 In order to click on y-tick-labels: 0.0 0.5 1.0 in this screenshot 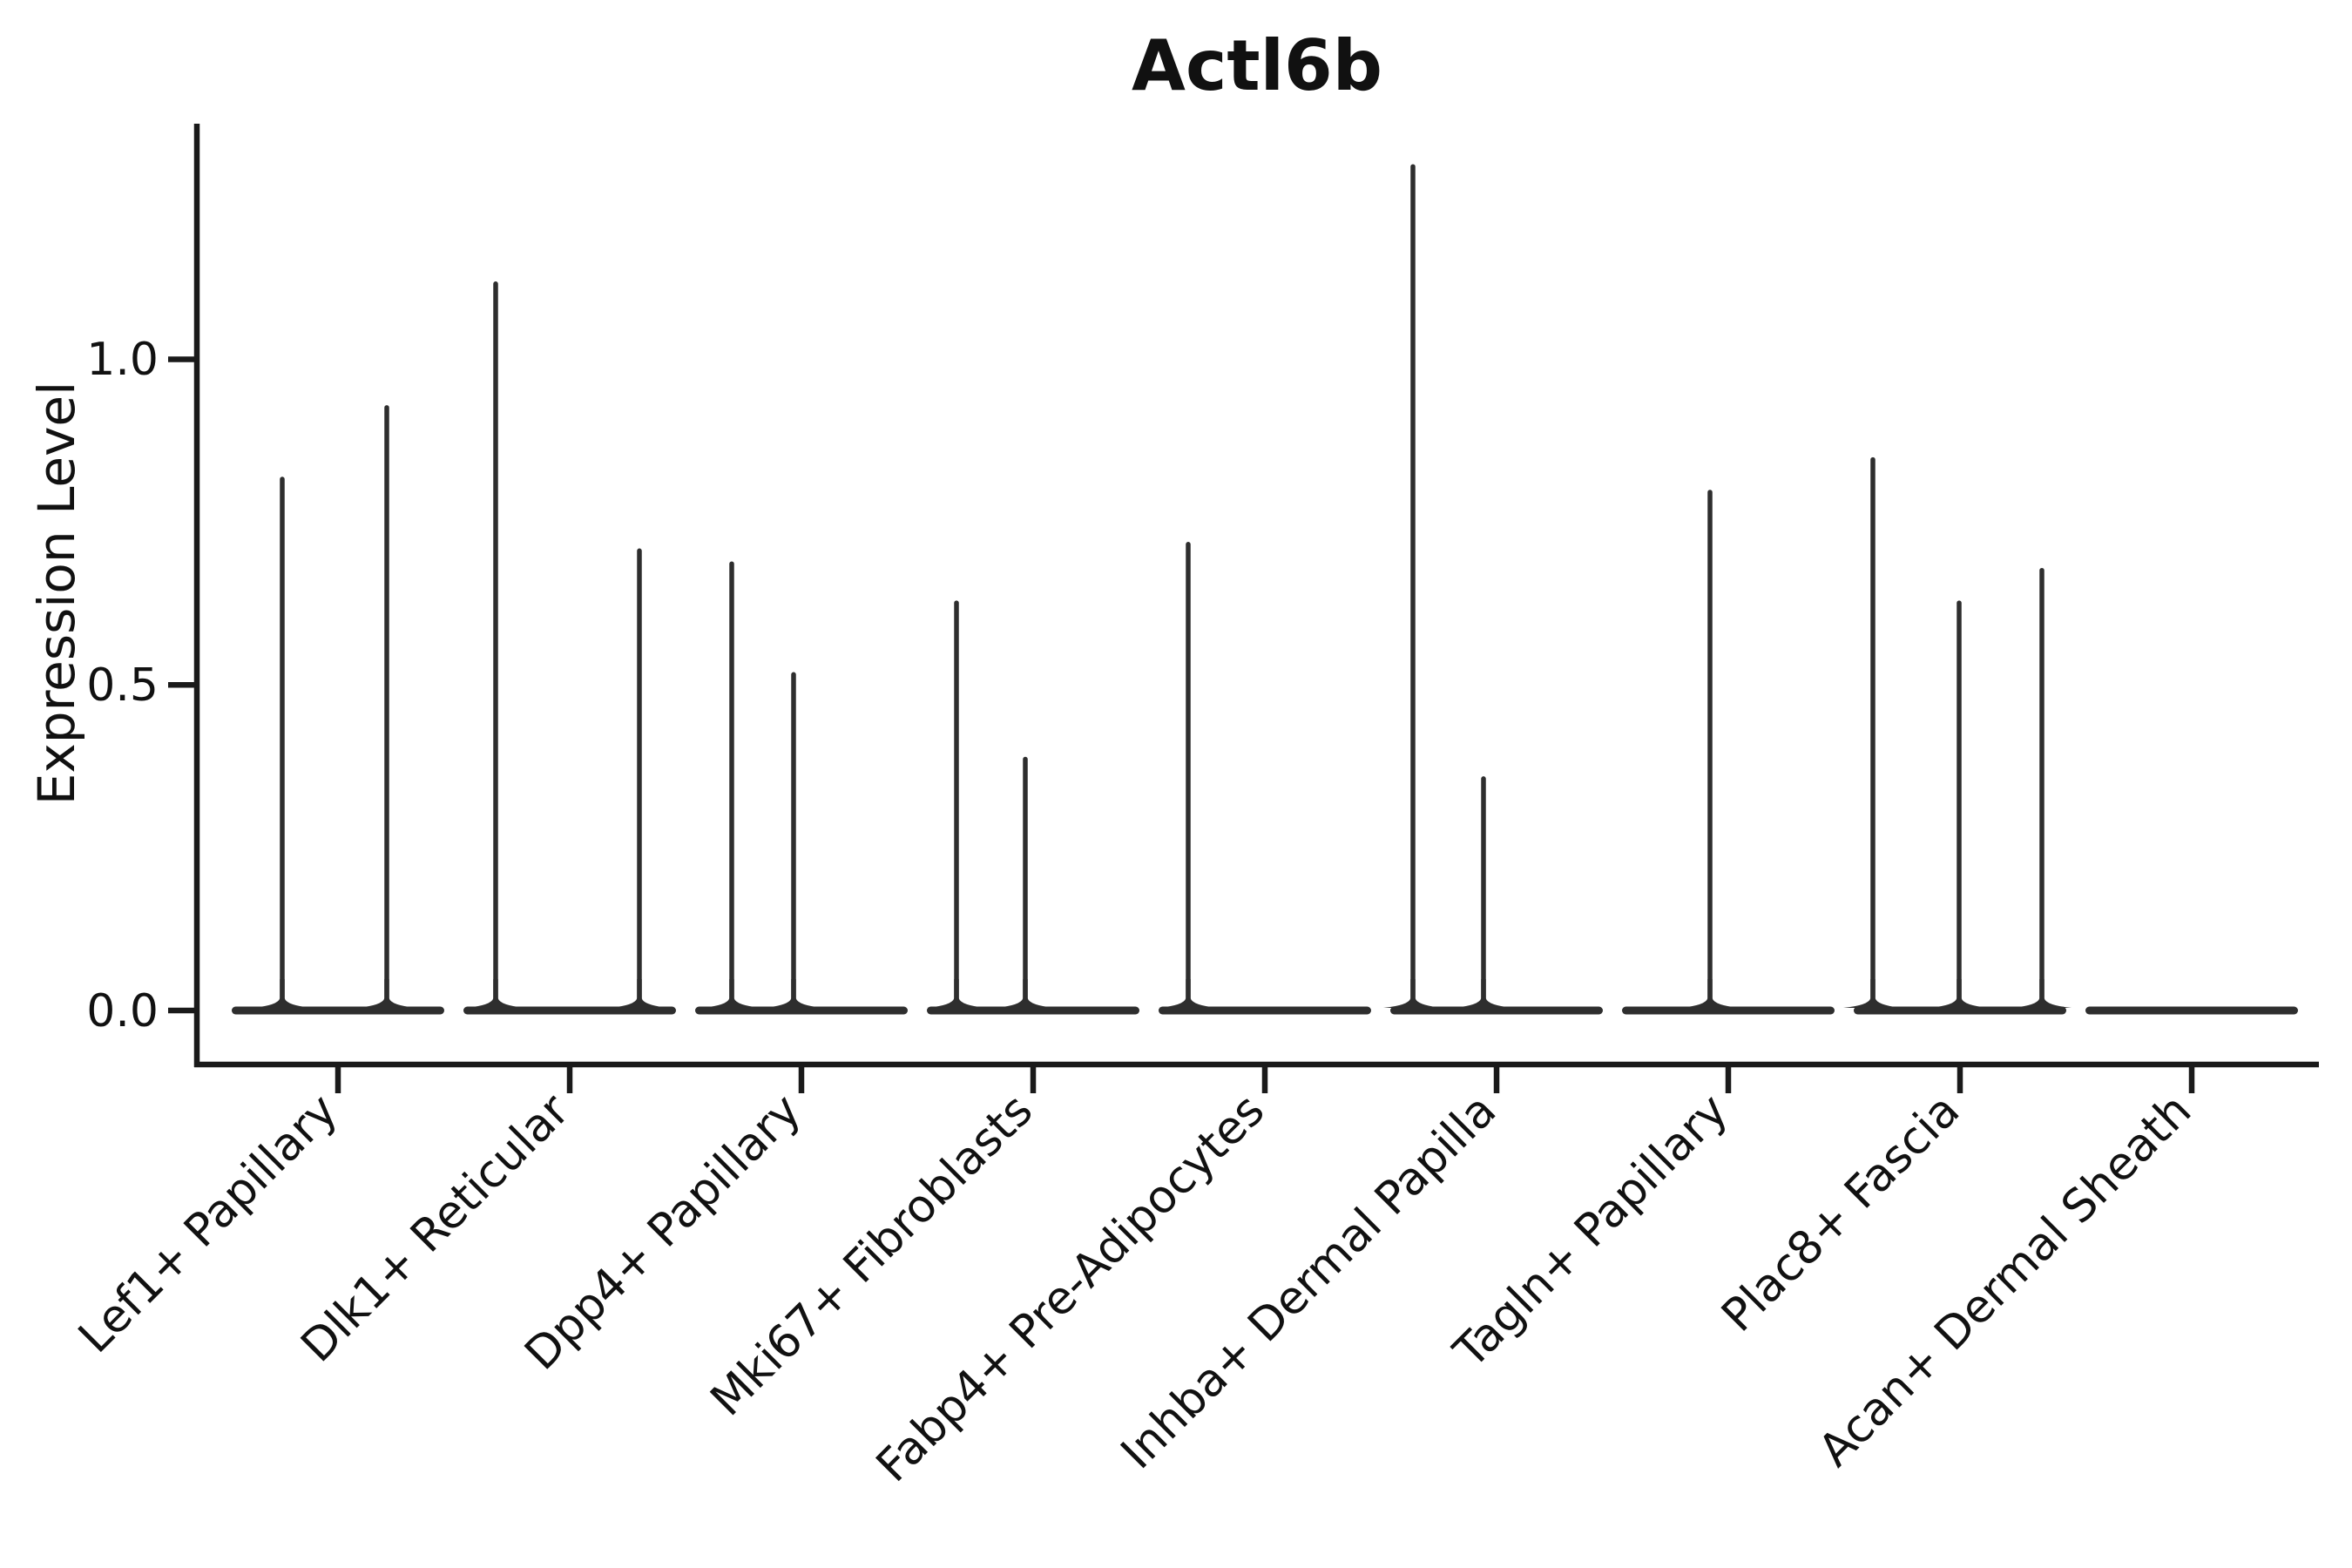, I will do `click(122, 685)`.